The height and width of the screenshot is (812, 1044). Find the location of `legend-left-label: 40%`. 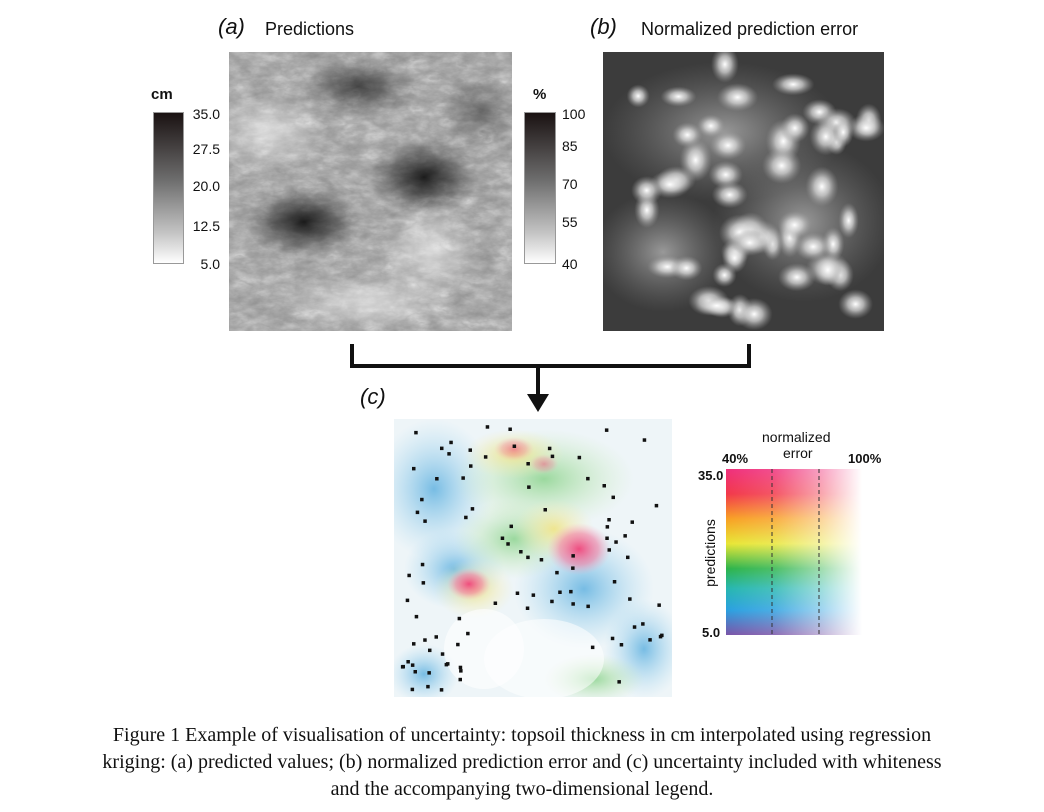

legend-left-label: 40% is located at coordinates (735, 458).